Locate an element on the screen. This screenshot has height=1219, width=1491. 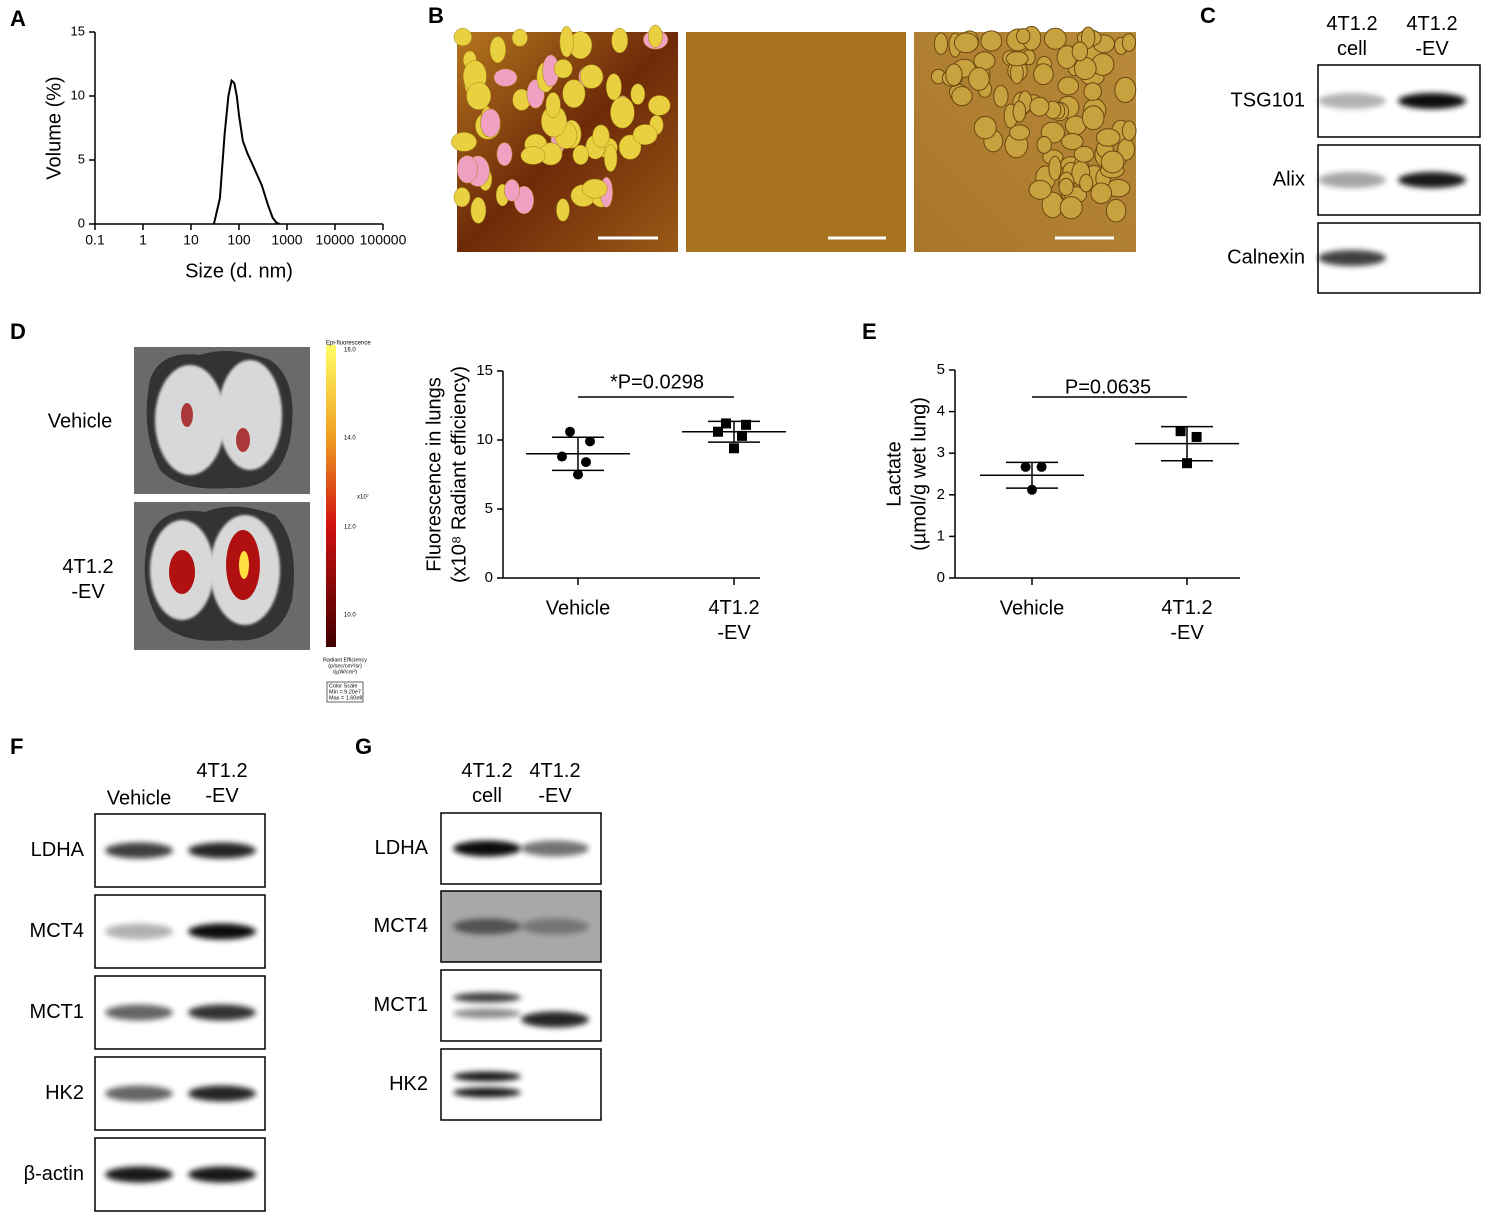
x-tick-label: Vehicle is located at coordinates (1032, 608).